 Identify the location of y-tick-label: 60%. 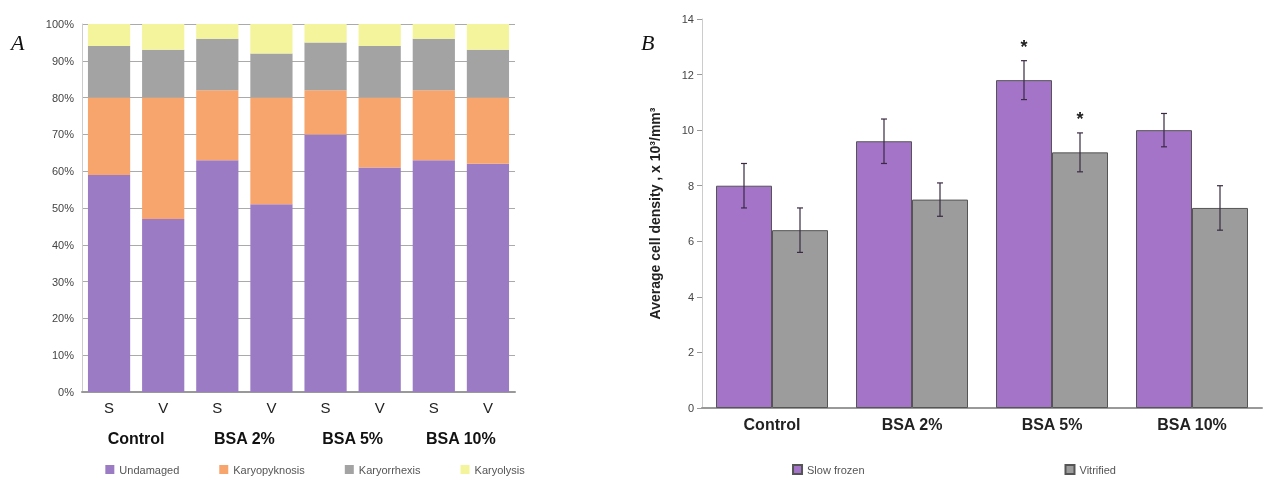
(63, 171).